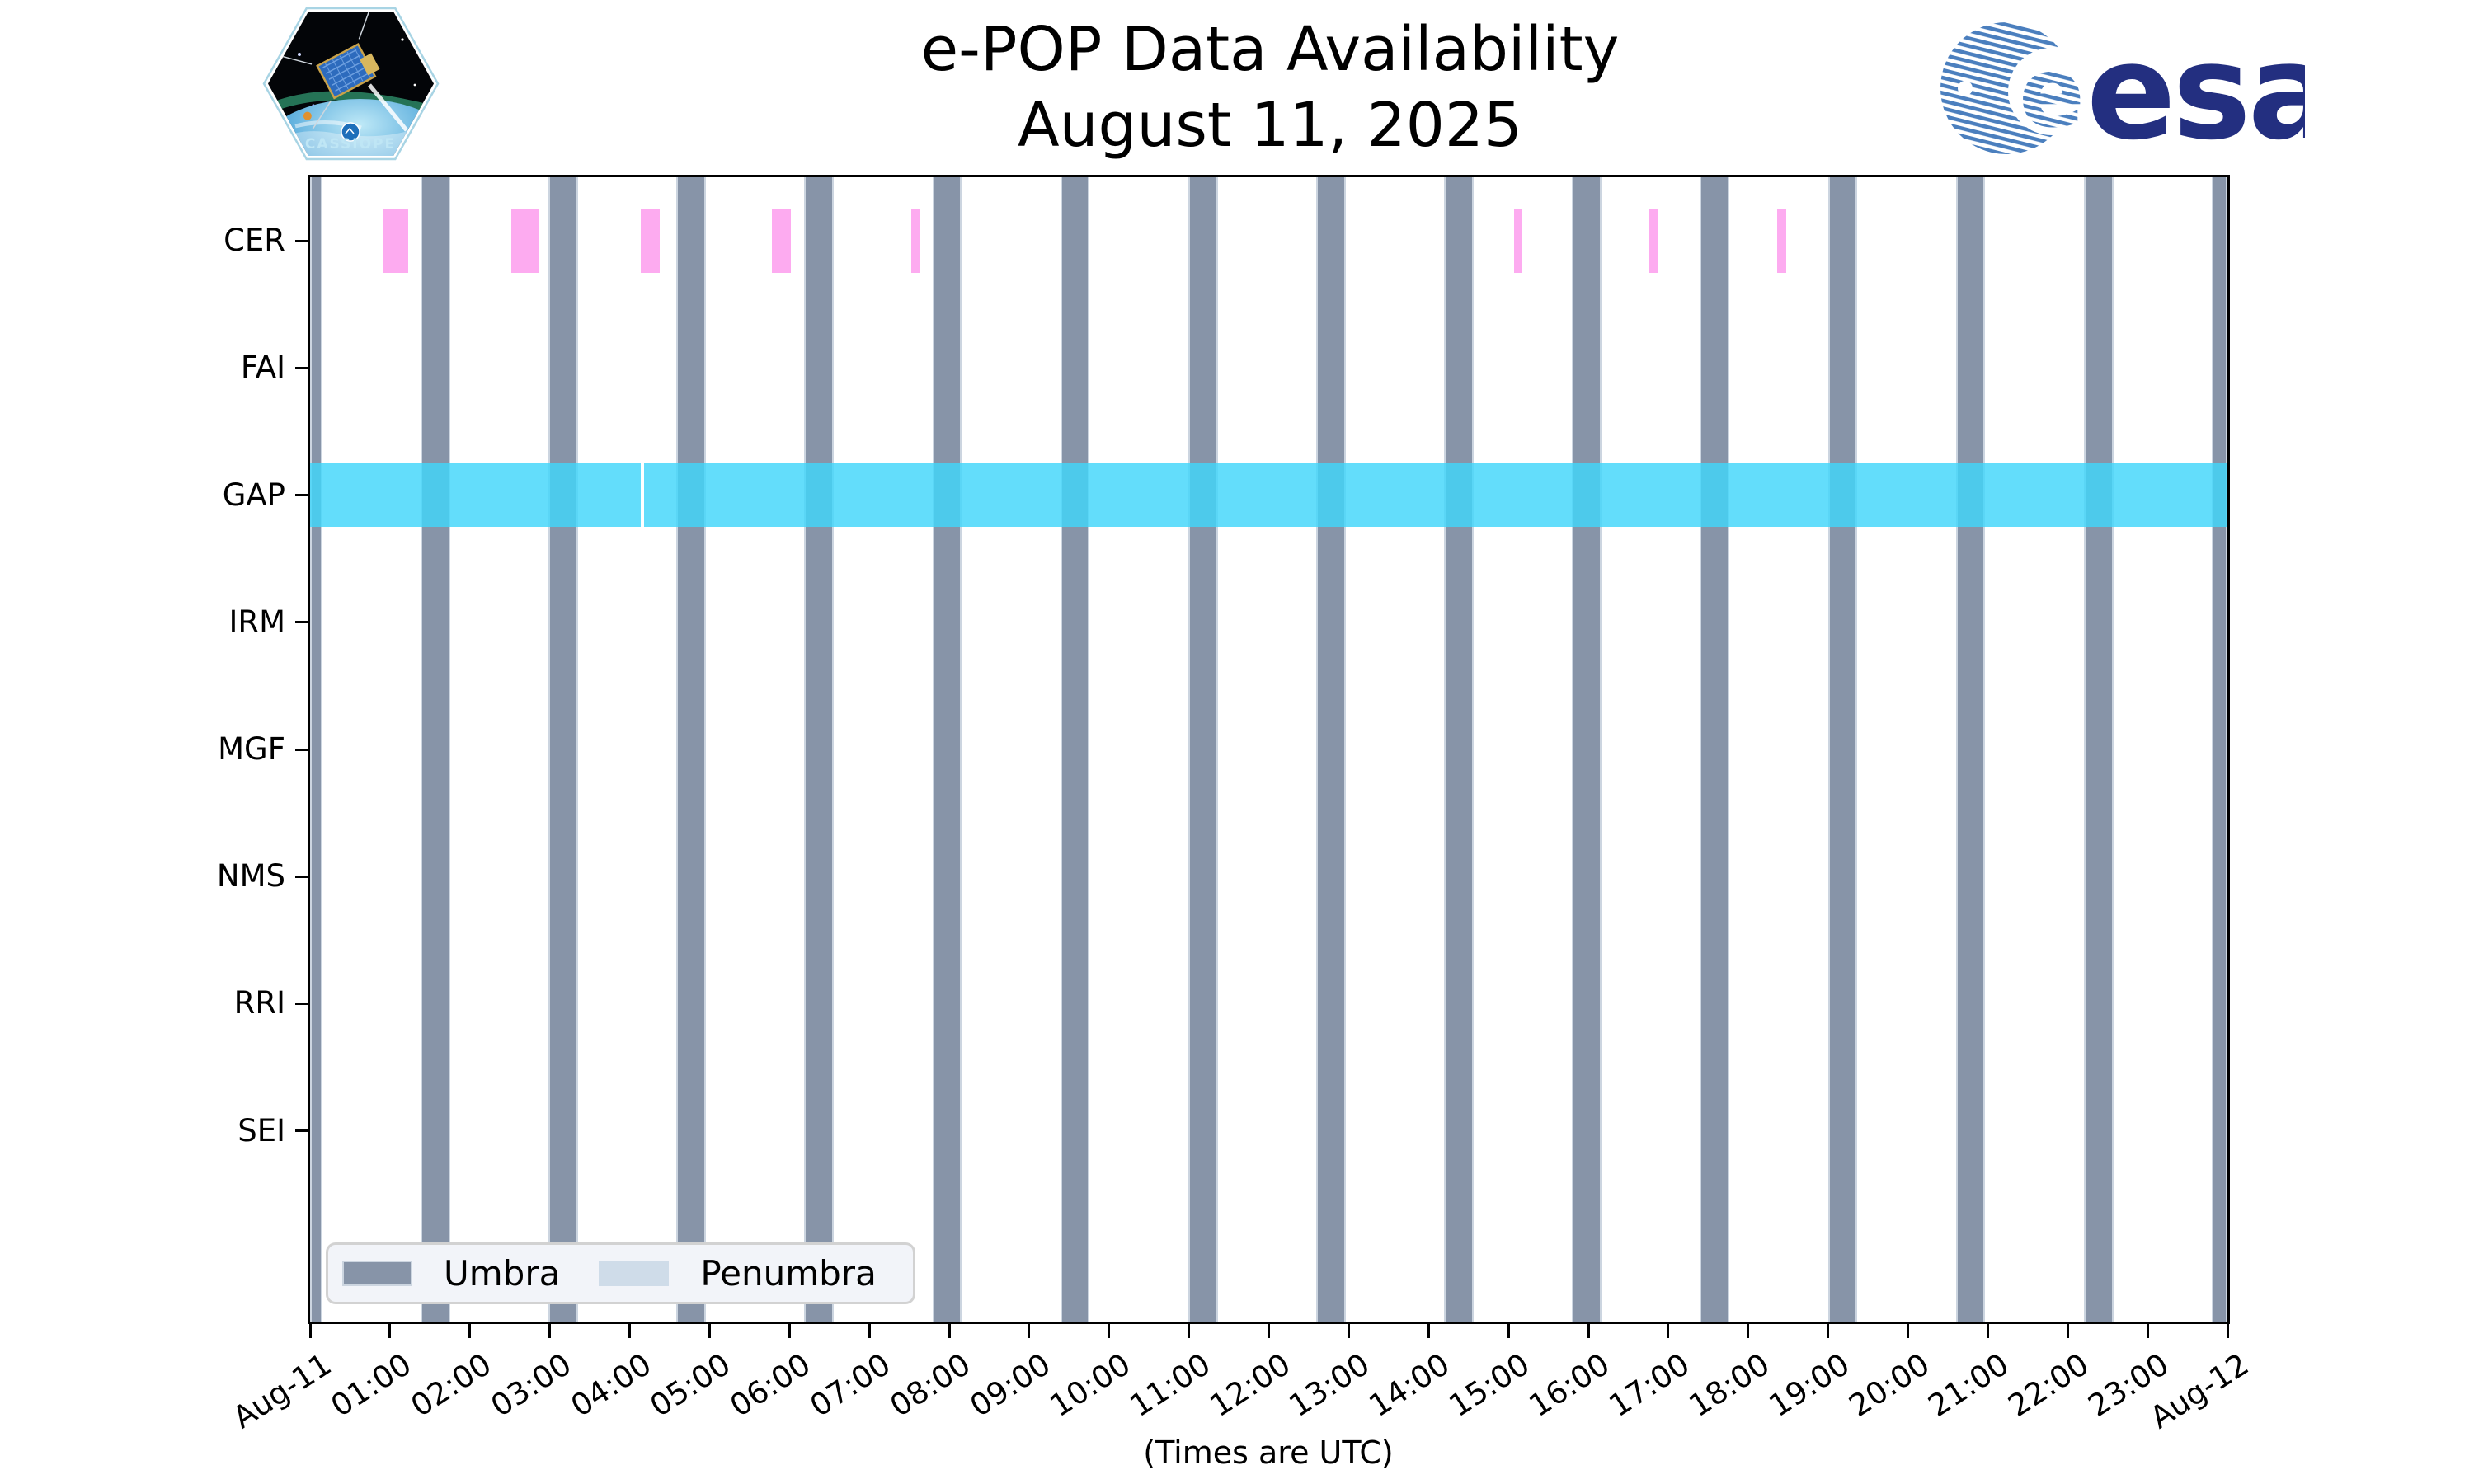 The width and height of the screenshot is (2474, 1484). What do you see at coordinates (788, 1273) in the screenshot?
I see `penumbra-legend-label: Penumbra` at bounding box center [788, 1273].